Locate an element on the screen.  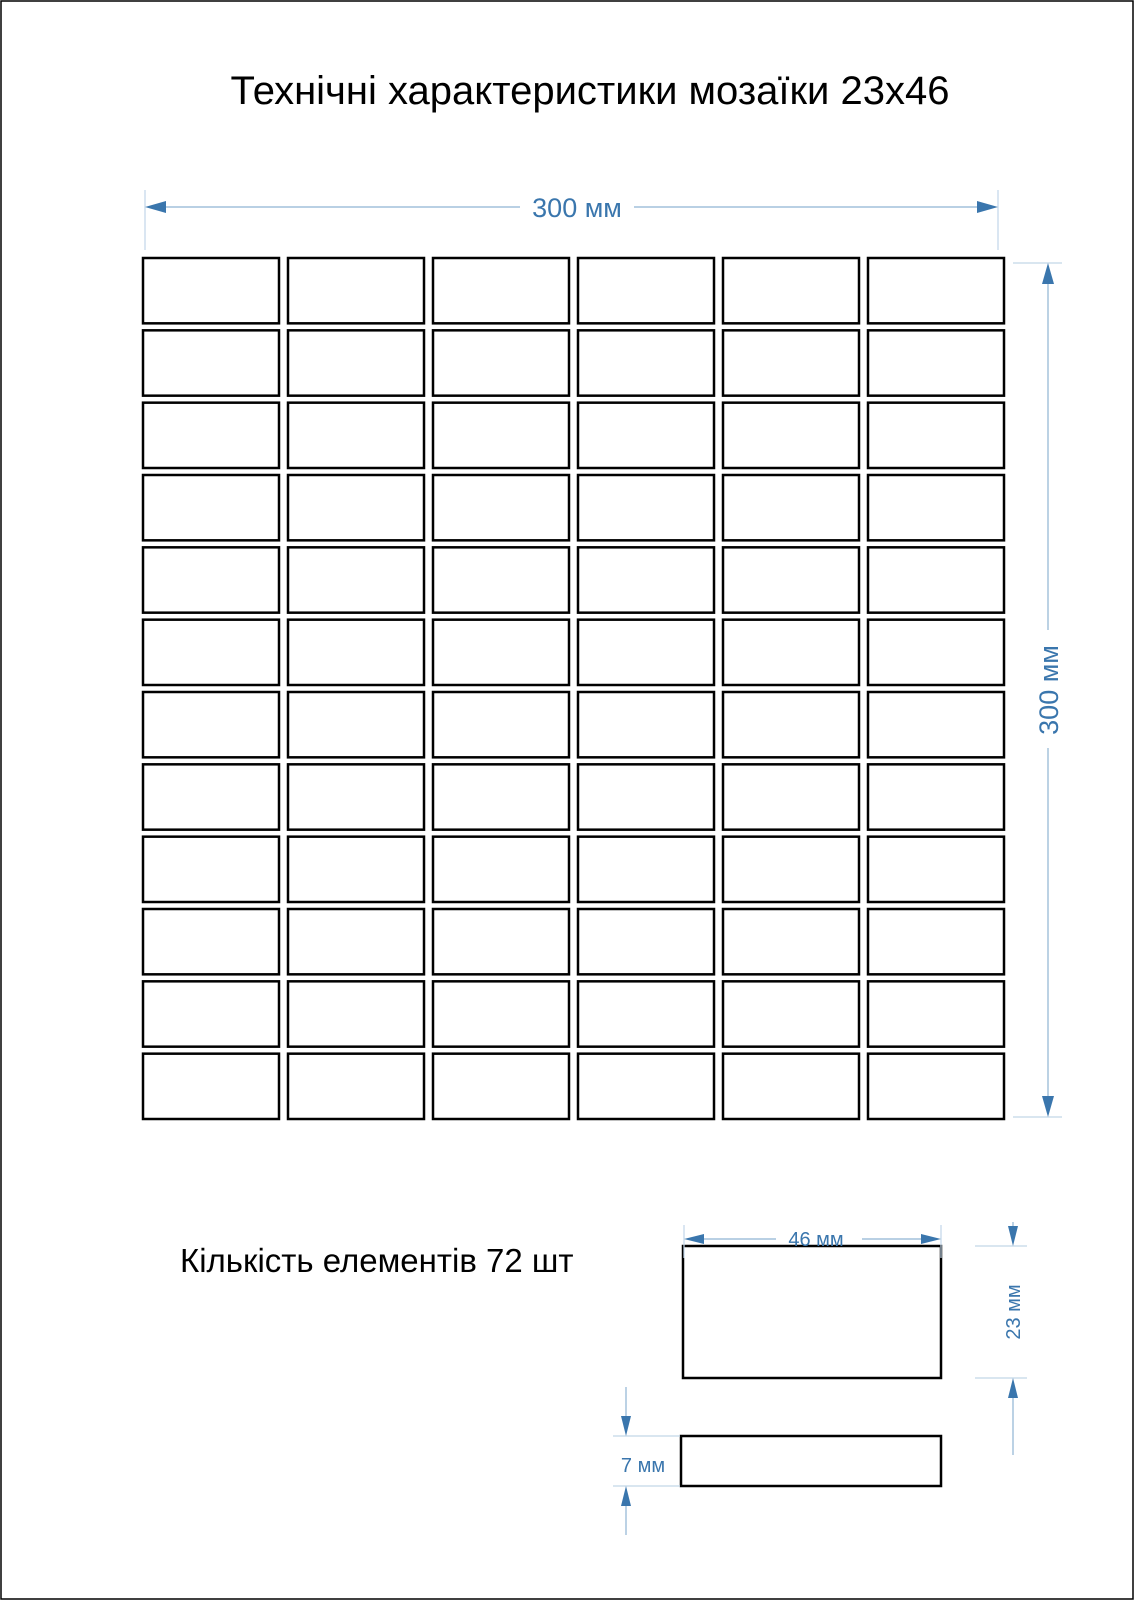
sheet-width-dimension: 300 мм is located at coordinates (571, 220).